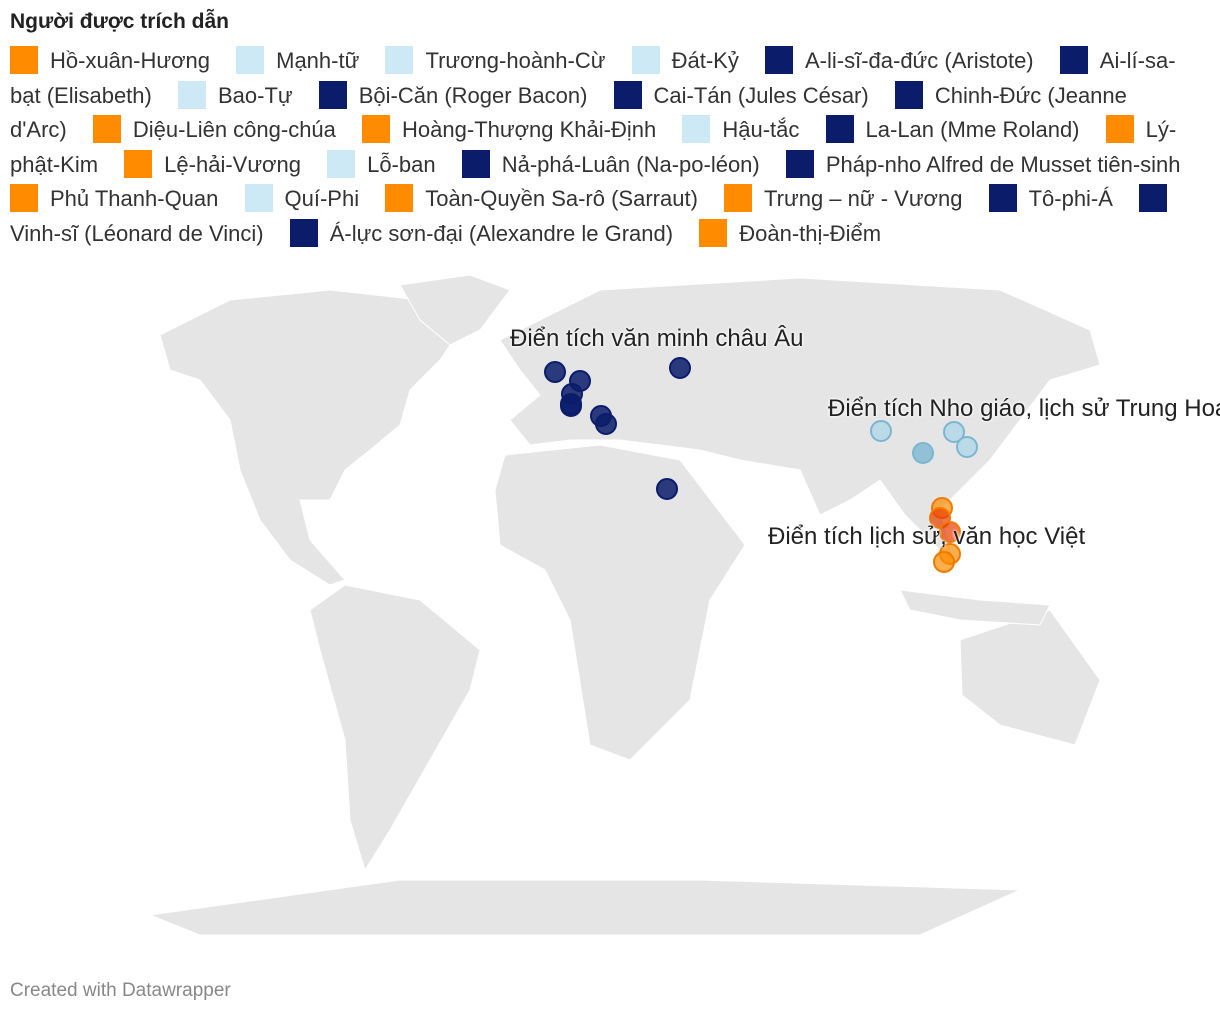 The width and height of the screenshot is (1220, 1018). I want to click on legend-label: Trương-hoành-Cừ, so click(515, 60).